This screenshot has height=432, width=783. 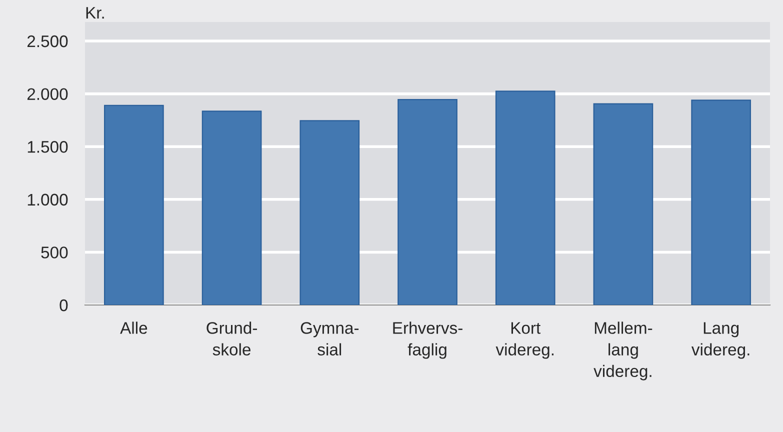 What do you see at coordinates (720, 340) in the screenshot?
I see `x-tick-label: Lang videreg.` at bounding box center [720, 340].